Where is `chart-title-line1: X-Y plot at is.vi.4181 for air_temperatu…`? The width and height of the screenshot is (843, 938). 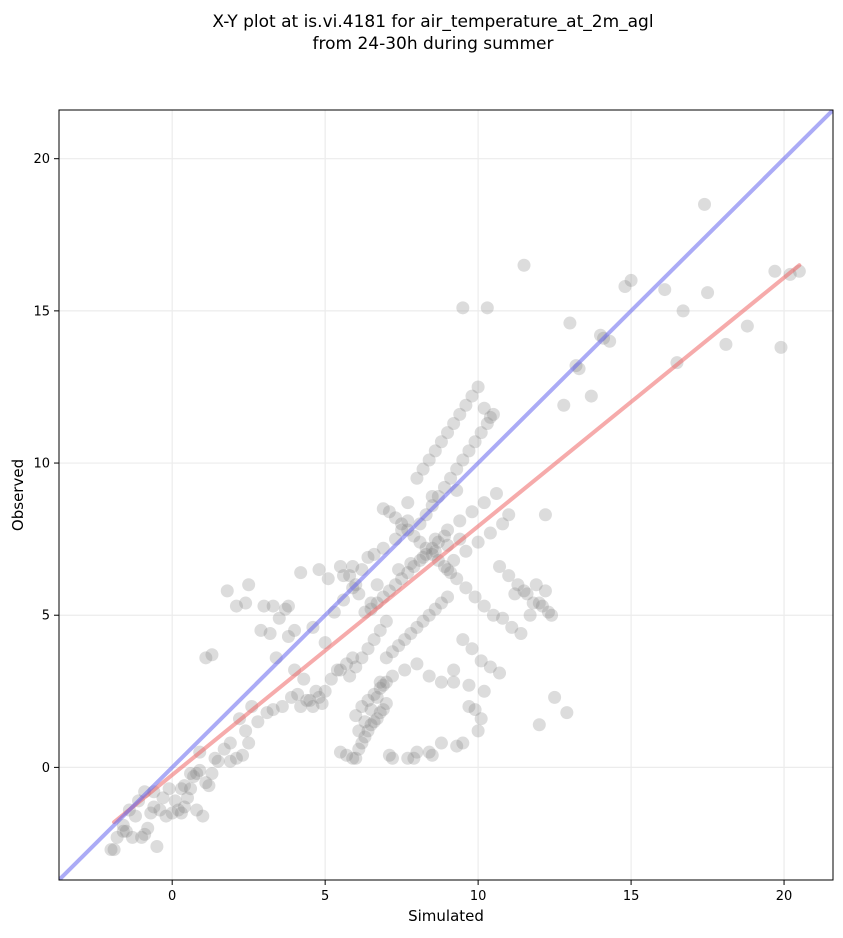
chart-title-line1: X-Y plot at is.vi.4181 for air_temperatu… is located at coordinates (432, 22).